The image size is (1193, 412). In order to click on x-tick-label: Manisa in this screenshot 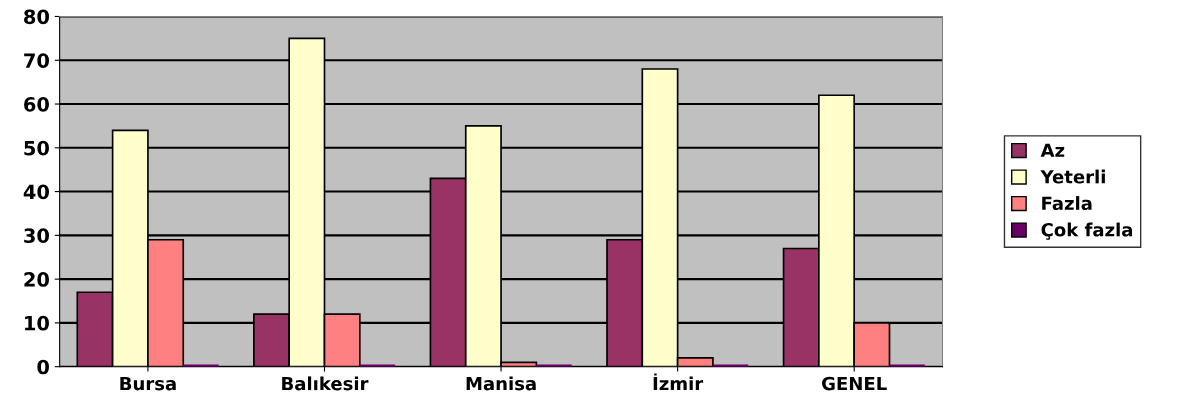, I will do `click(501, 383)`.